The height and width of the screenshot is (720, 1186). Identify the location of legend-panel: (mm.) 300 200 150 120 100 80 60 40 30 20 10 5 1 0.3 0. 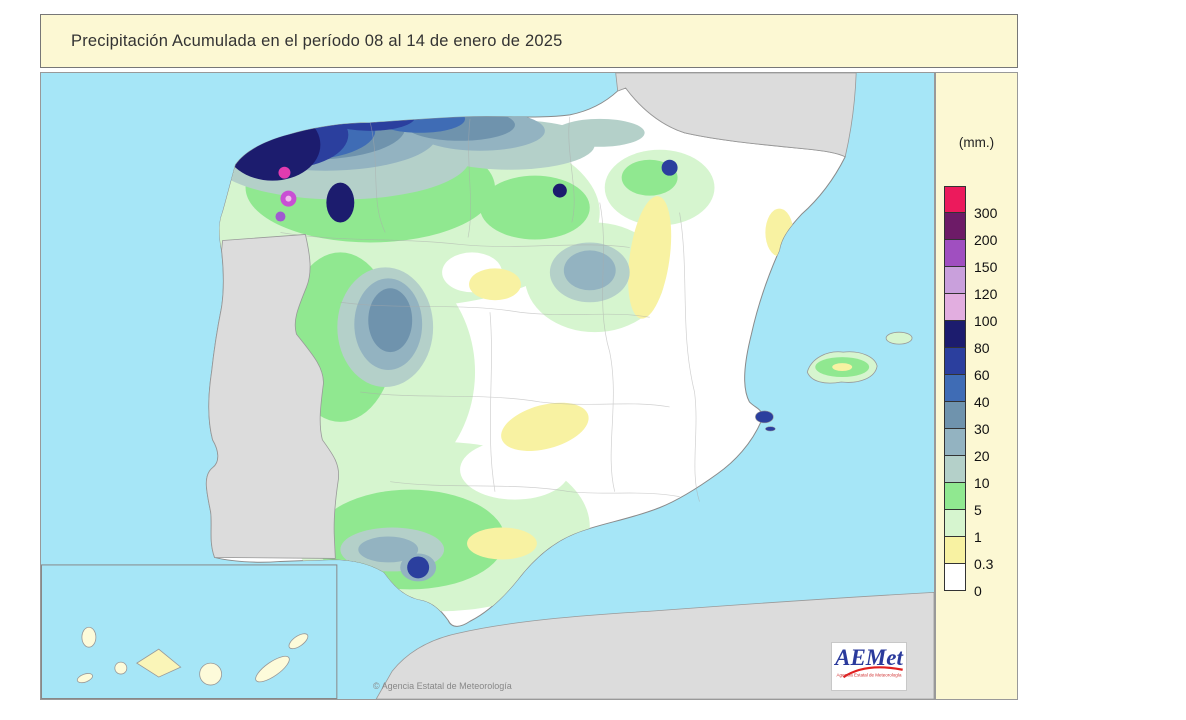
(976, 386).